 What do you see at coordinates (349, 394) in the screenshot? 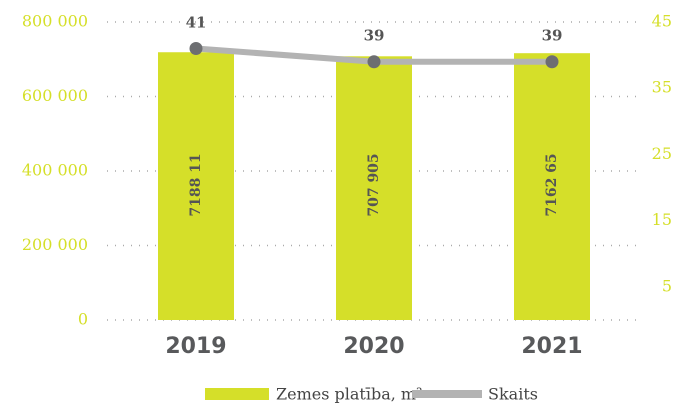
I see `legend-label: Zemes platība, m²` at bounding box center [349, 394].